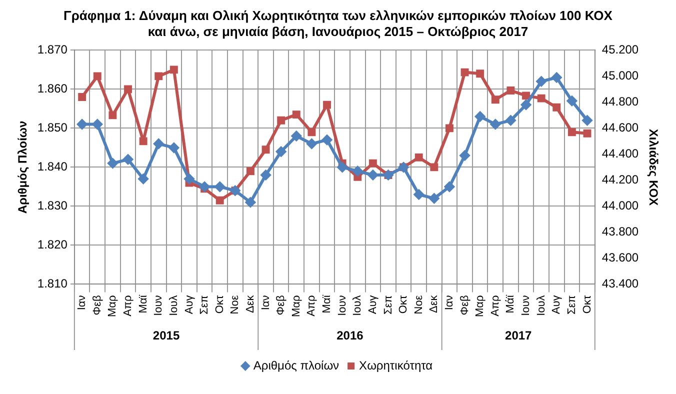  I want to click on y2-tick-label: 44.400, so click(620, 153).